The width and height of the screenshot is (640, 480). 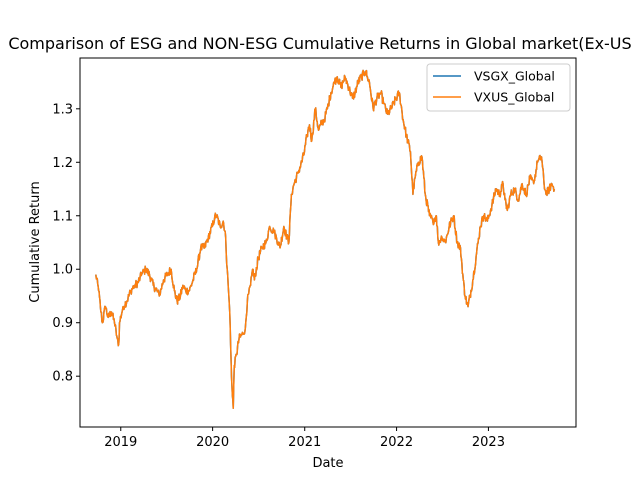 I want to click on x-tick-label: 2019, so click(x=120, y=442).